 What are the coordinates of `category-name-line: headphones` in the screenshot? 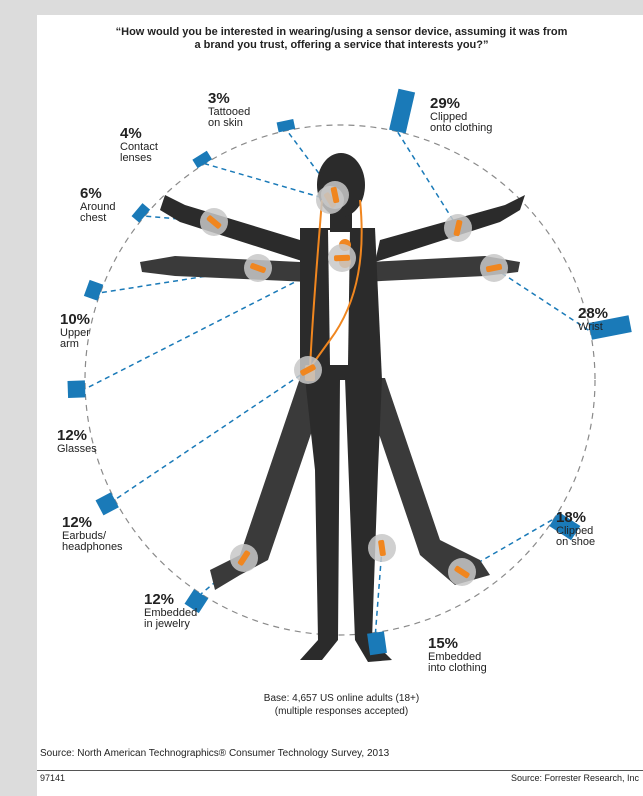 It's located at (92, 547).